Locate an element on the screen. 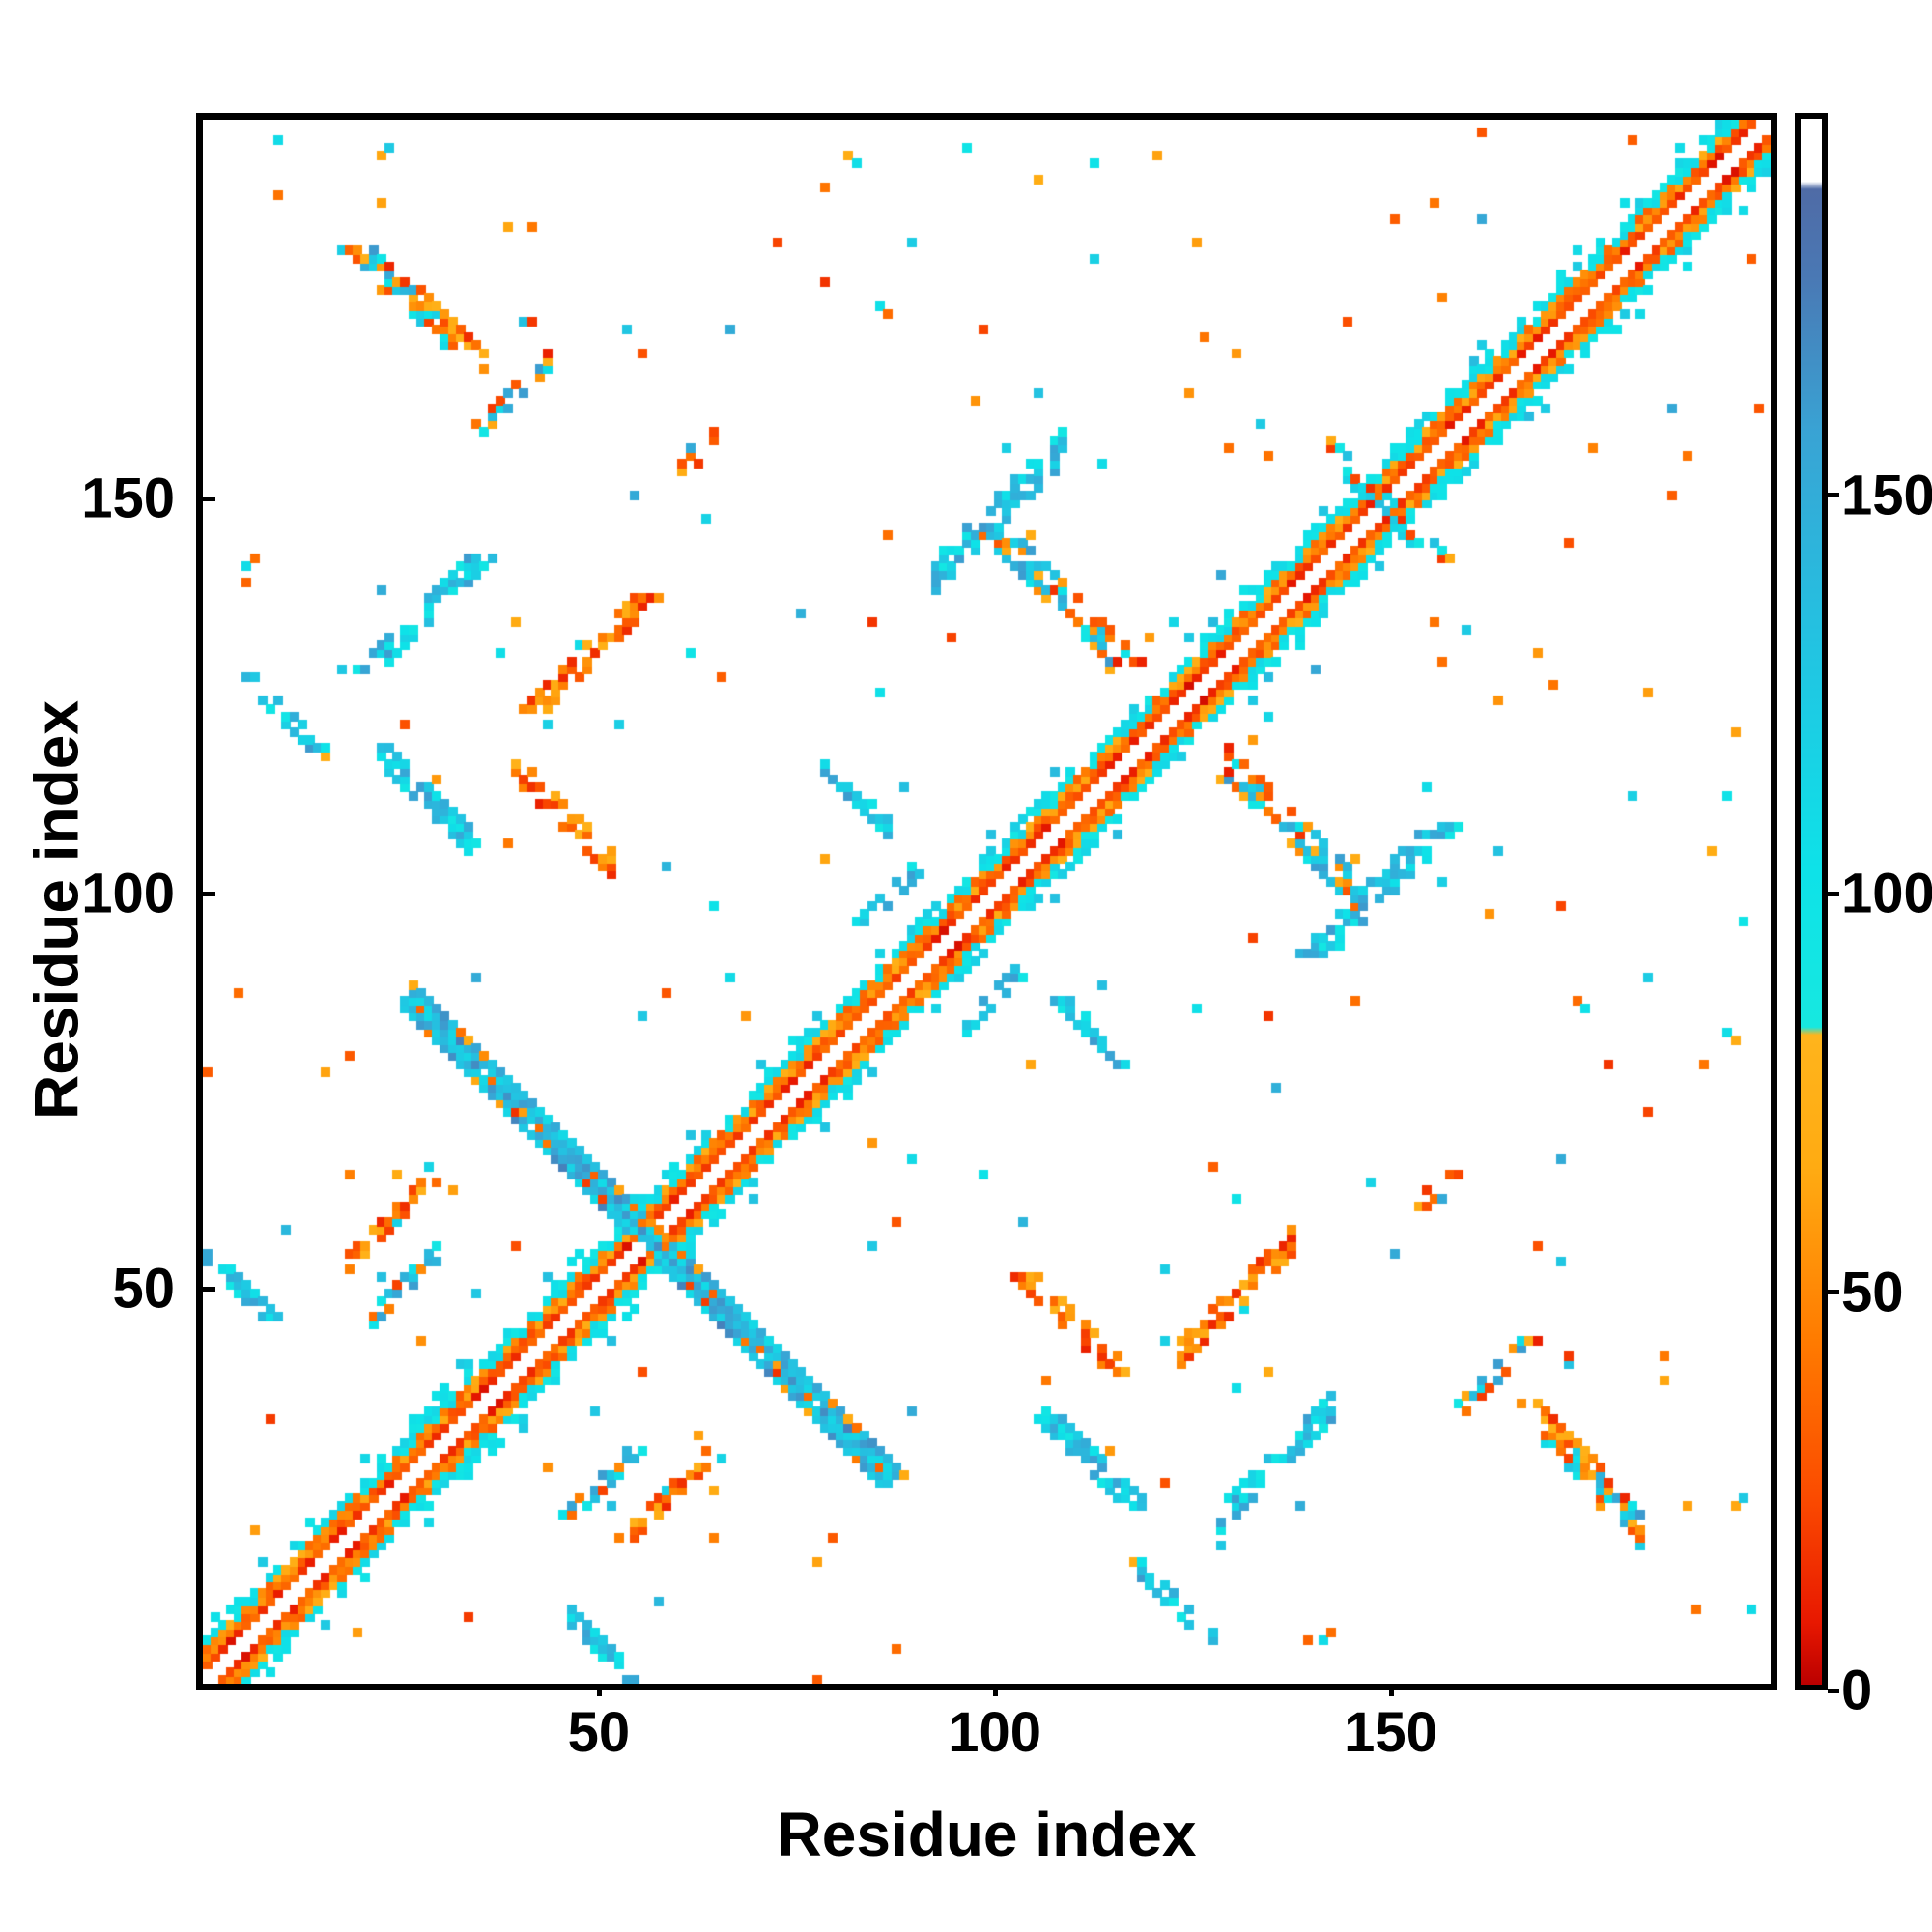 The image size is (1932, 1932). y-tick-label-50: 50 is located at coordinates (143, 1289).